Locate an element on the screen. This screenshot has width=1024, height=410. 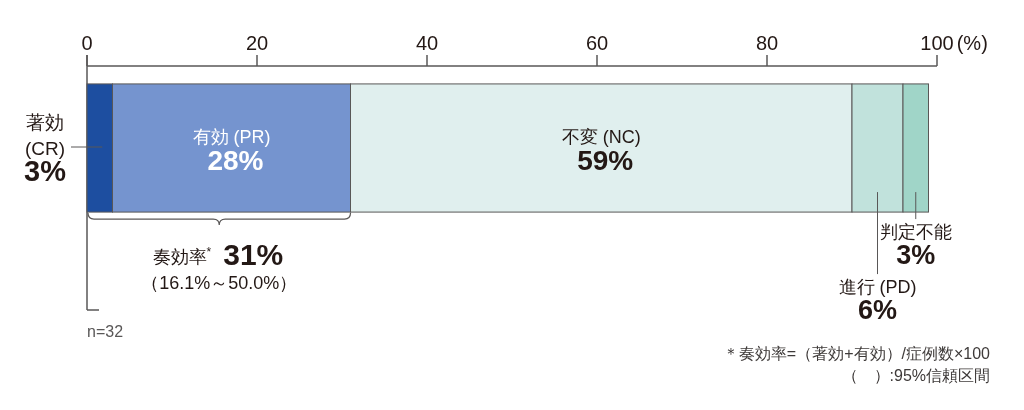
series-label: 著効 is located at coordinates (45, 122).